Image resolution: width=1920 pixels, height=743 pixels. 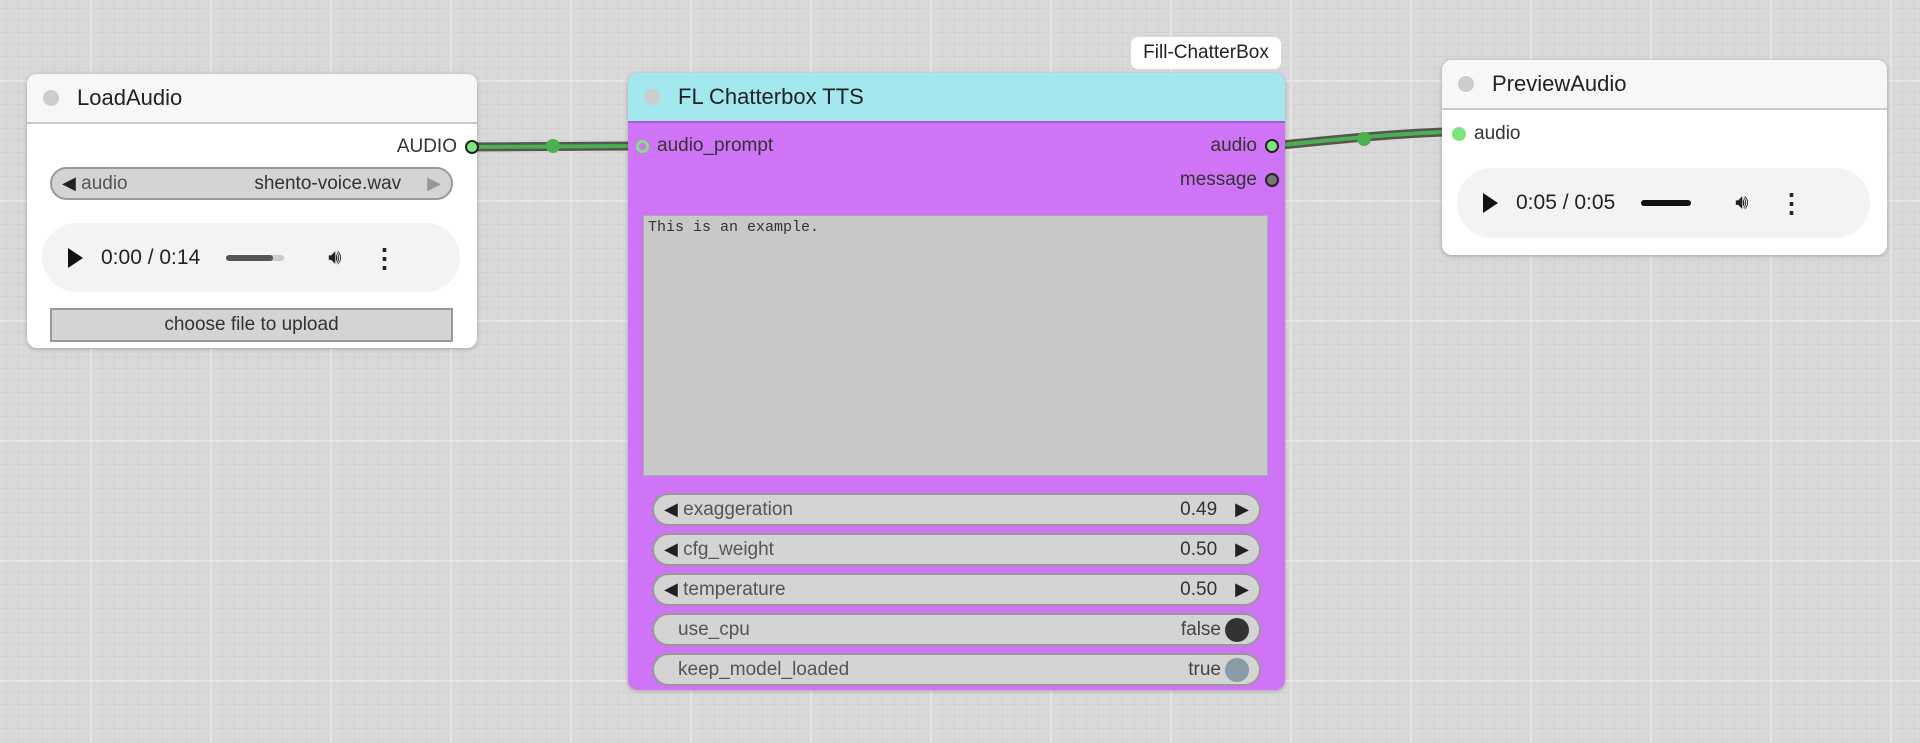 I want to click on text-input: This is an example., so click(x=955, y=345).